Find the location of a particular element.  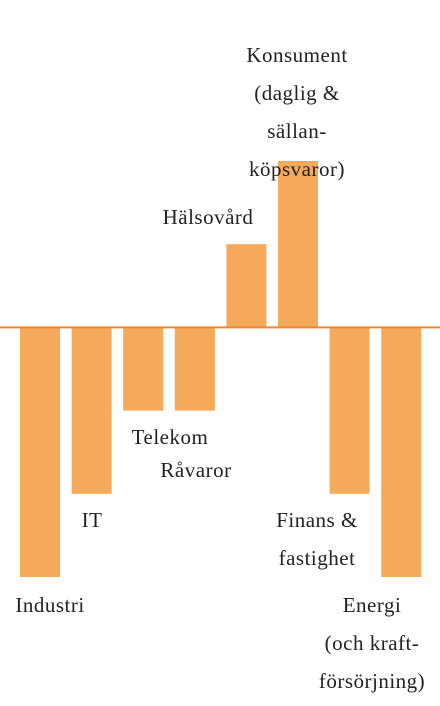

category-label: Energi (och kraft- försörjning) is located at coordinates (372, 643).